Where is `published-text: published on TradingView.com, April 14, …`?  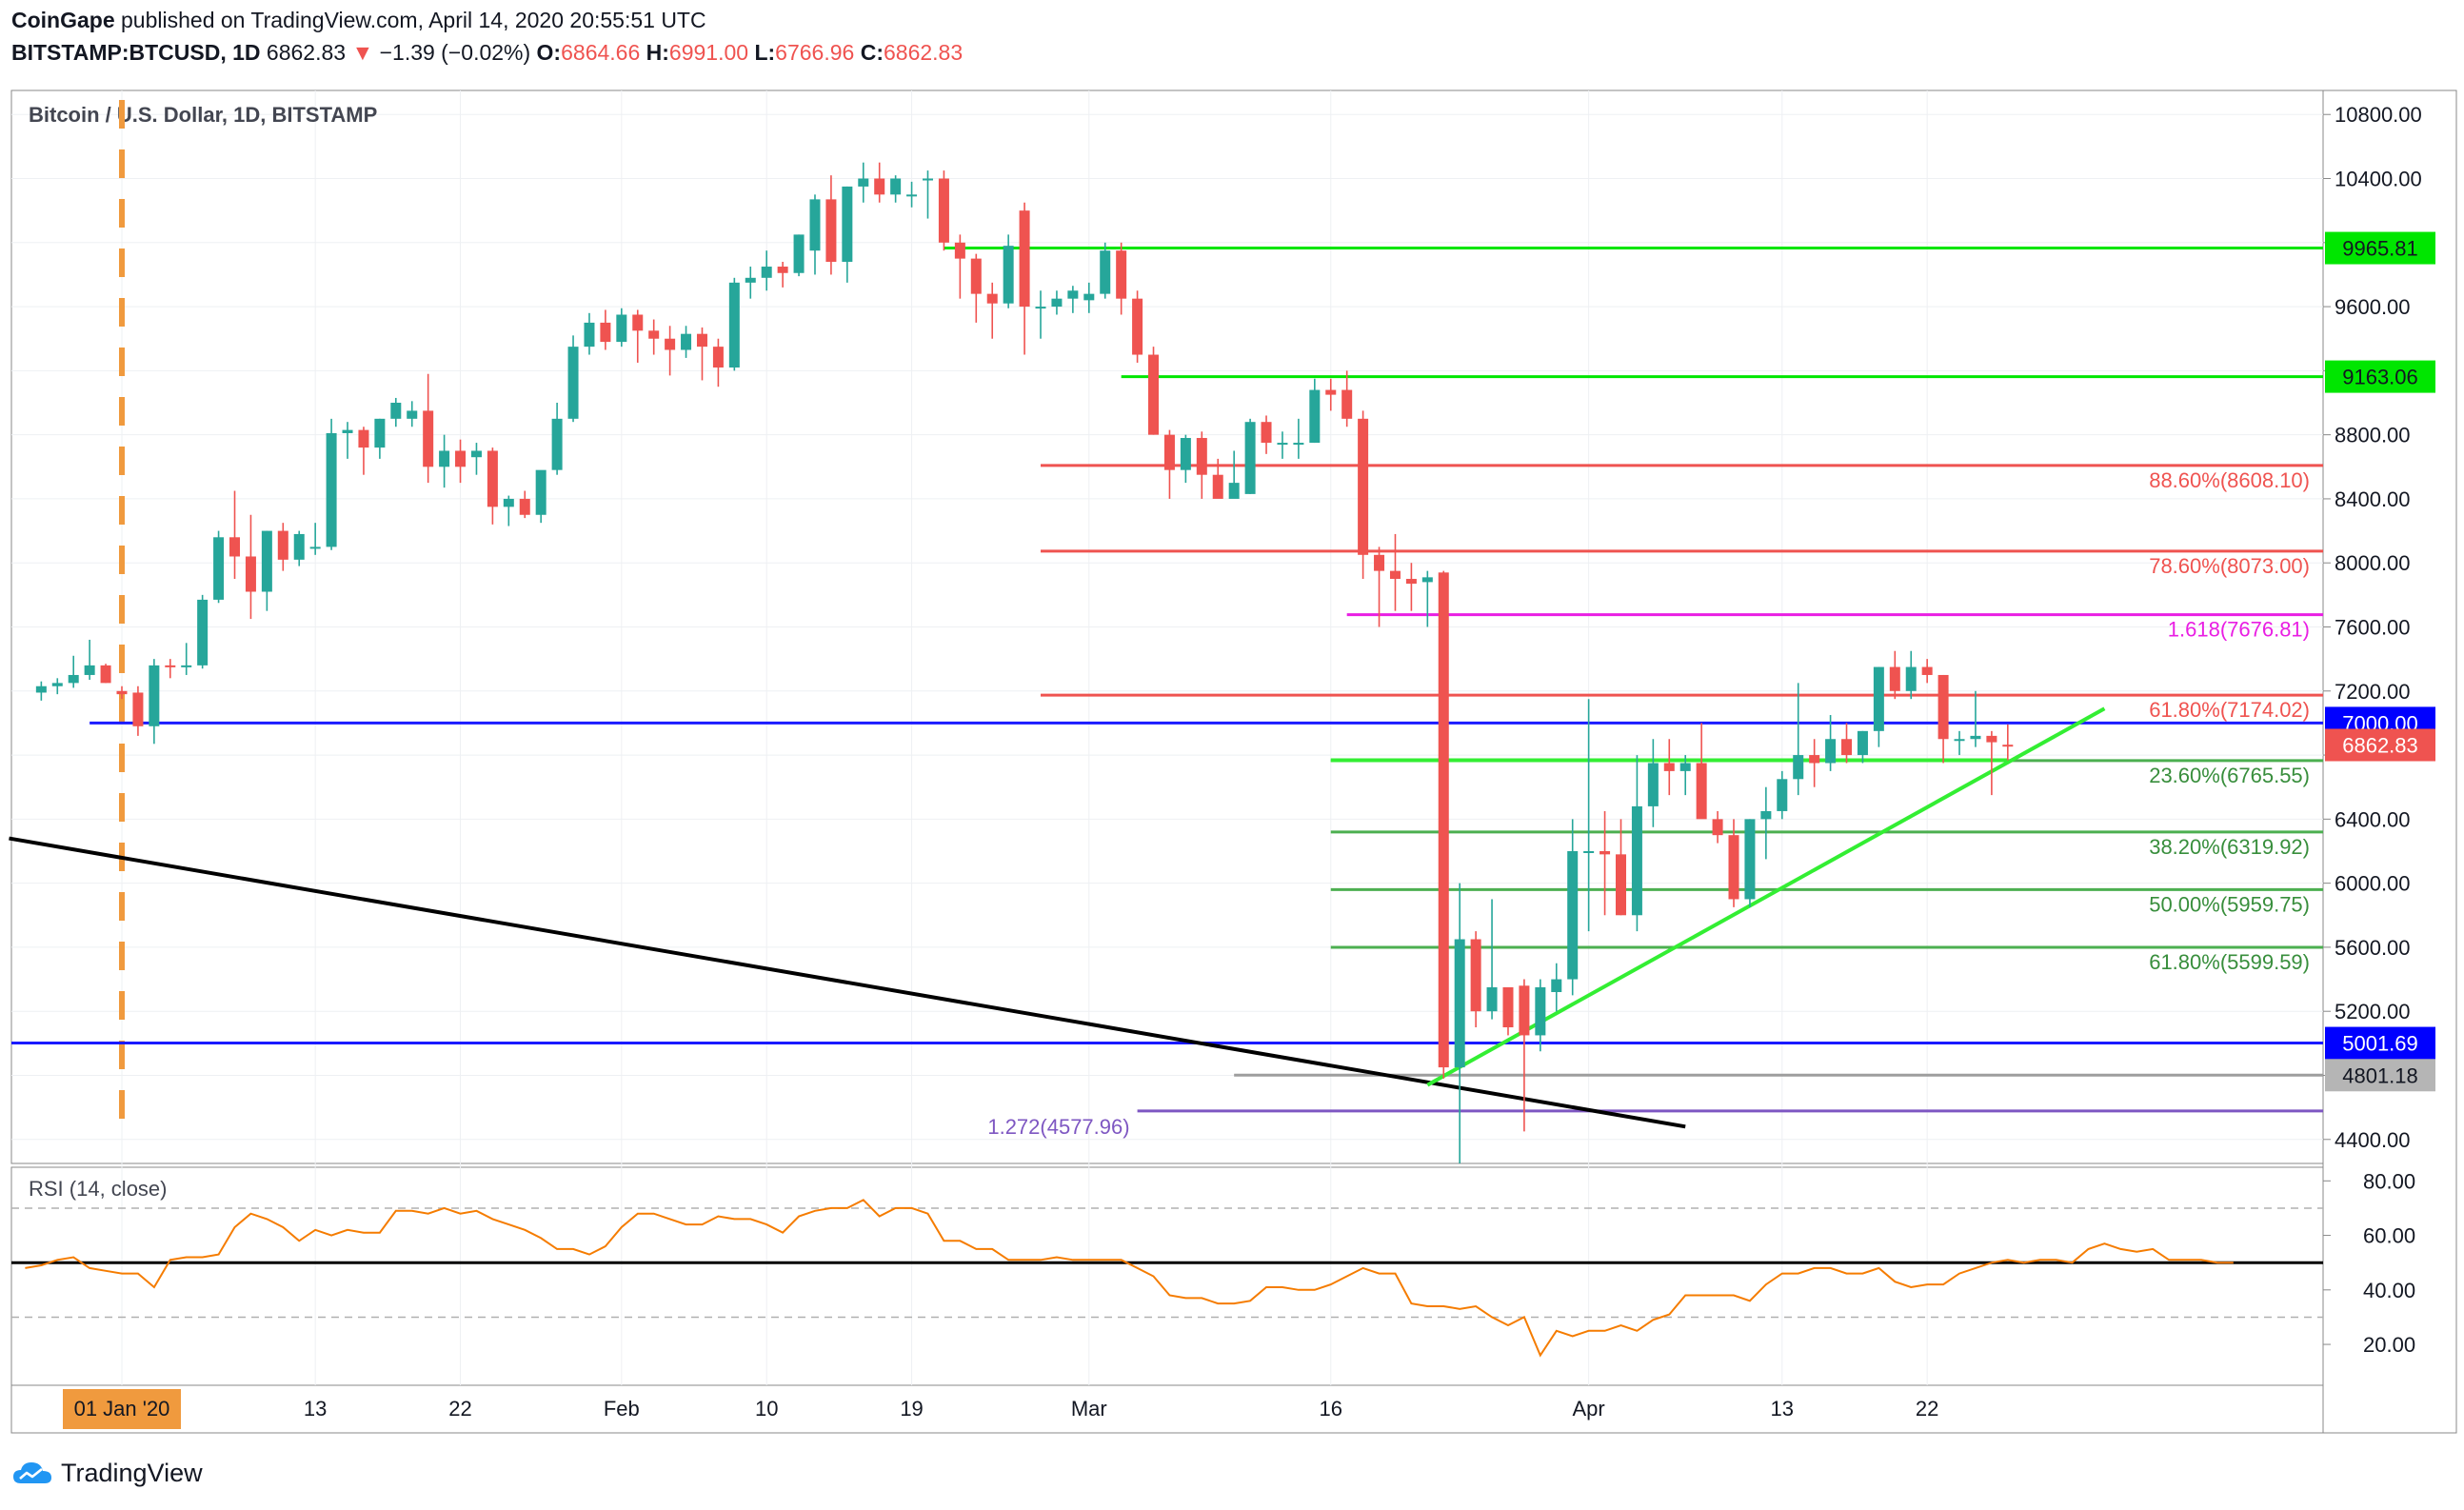 published-text: published on TradingView.com, April 14, … is located at coordinates (413, 20).